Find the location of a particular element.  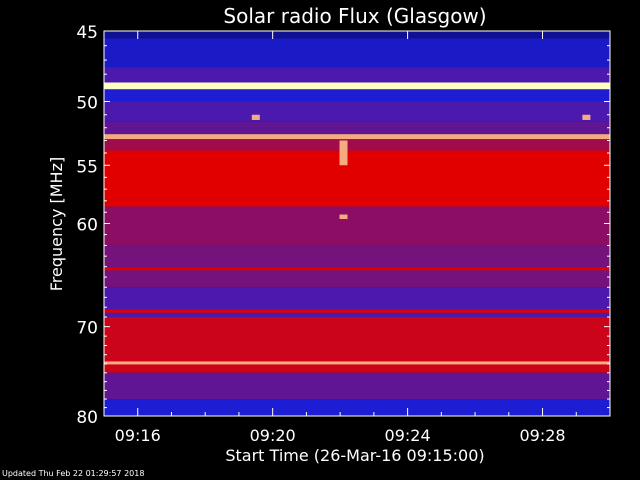

x-axis-label: Start Time (26-Mar-16 09:15:00) is located at coordinates (354, 455).